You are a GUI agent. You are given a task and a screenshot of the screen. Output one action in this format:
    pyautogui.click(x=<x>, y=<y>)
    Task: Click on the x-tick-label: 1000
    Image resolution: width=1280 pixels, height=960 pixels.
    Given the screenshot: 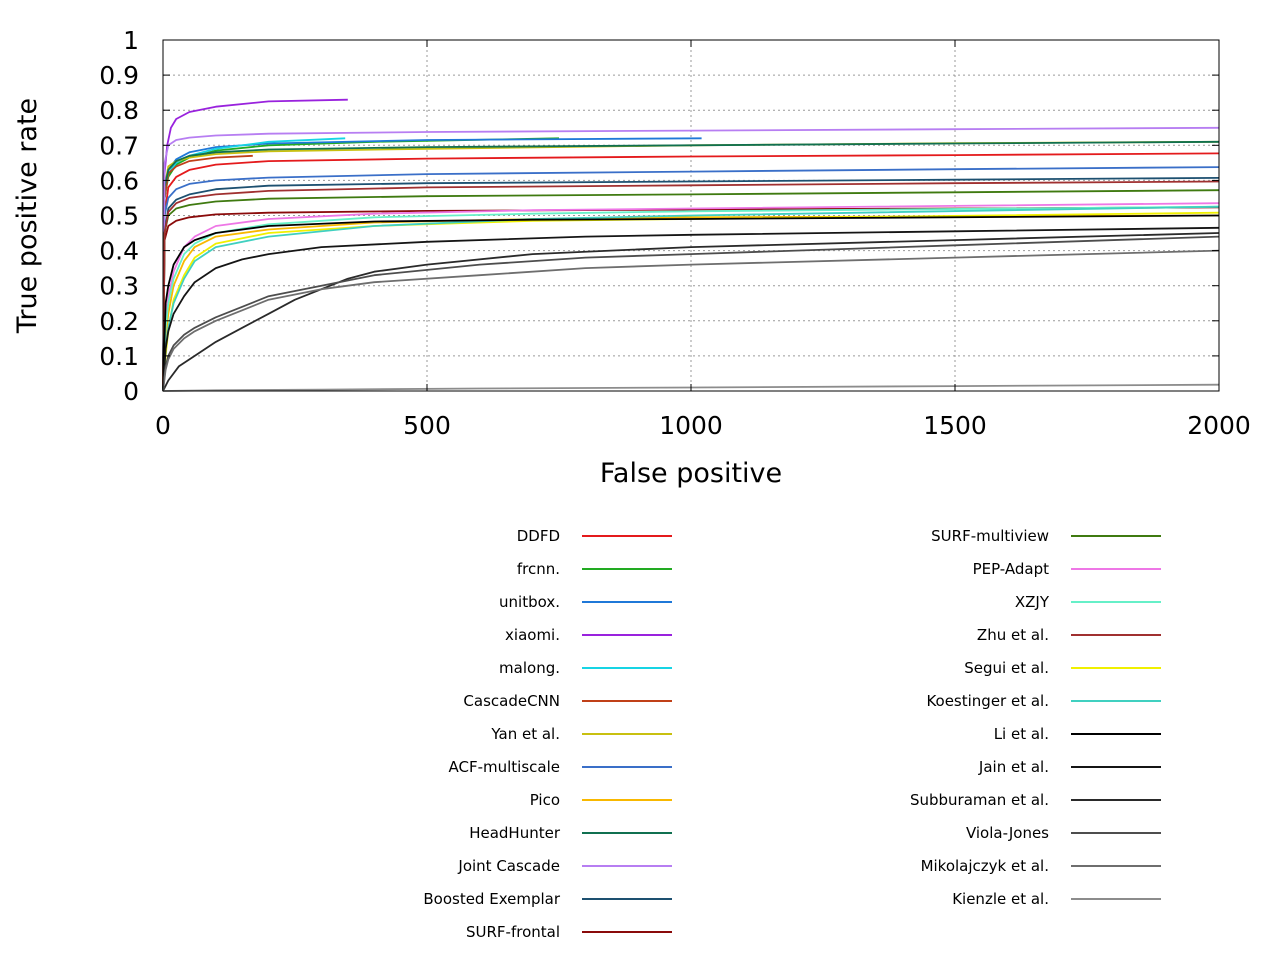 What is the action you would take?
    pyautogui.click(x=691, y=425)
    